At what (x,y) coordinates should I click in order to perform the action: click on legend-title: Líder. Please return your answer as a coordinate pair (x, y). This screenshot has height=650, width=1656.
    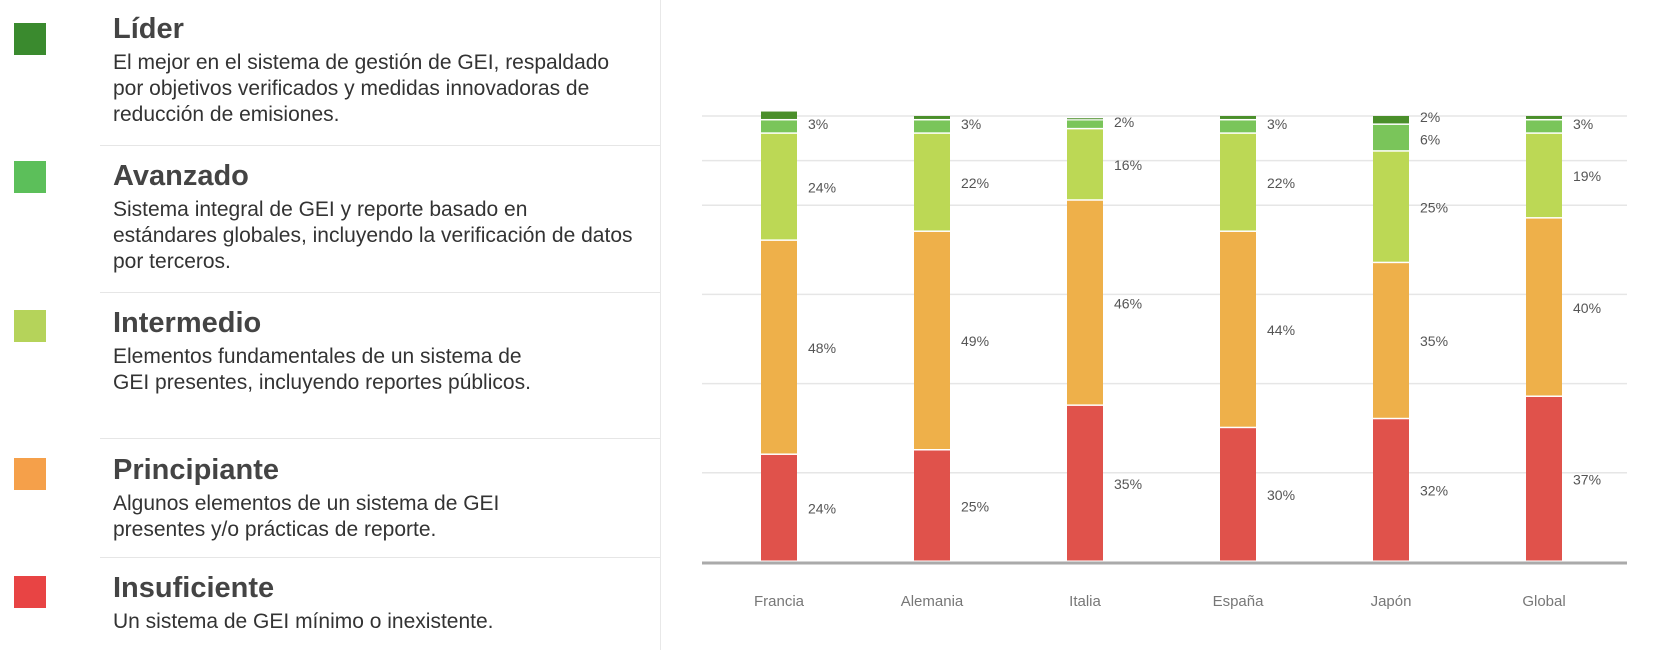
    Looking at the image, I should click on (148, 29).